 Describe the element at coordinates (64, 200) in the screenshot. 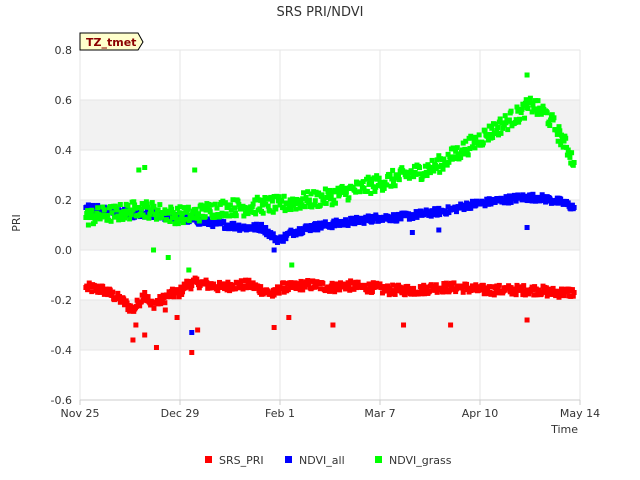

I see `y-tick-label: 0.2` at that location.